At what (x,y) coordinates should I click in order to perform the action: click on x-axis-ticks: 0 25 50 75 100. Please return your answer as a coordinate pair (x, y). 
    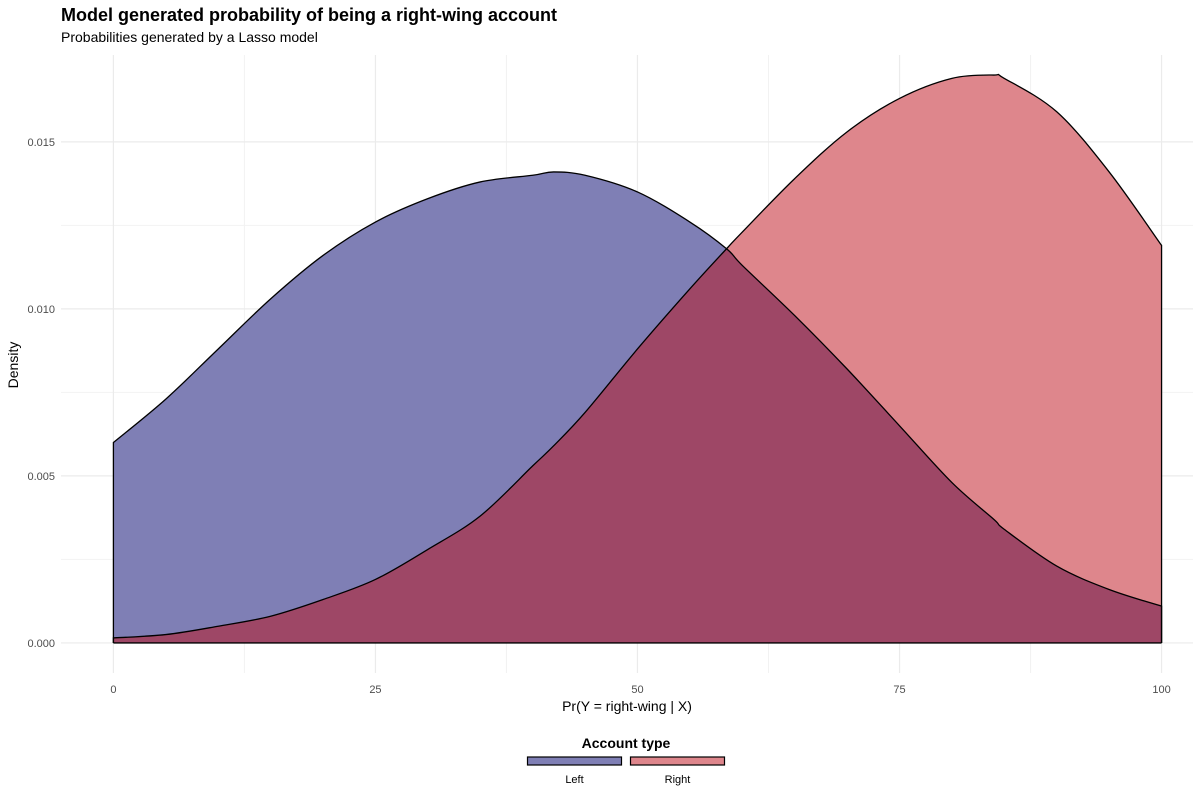
    Looking at the image, I should click on (640, 690).